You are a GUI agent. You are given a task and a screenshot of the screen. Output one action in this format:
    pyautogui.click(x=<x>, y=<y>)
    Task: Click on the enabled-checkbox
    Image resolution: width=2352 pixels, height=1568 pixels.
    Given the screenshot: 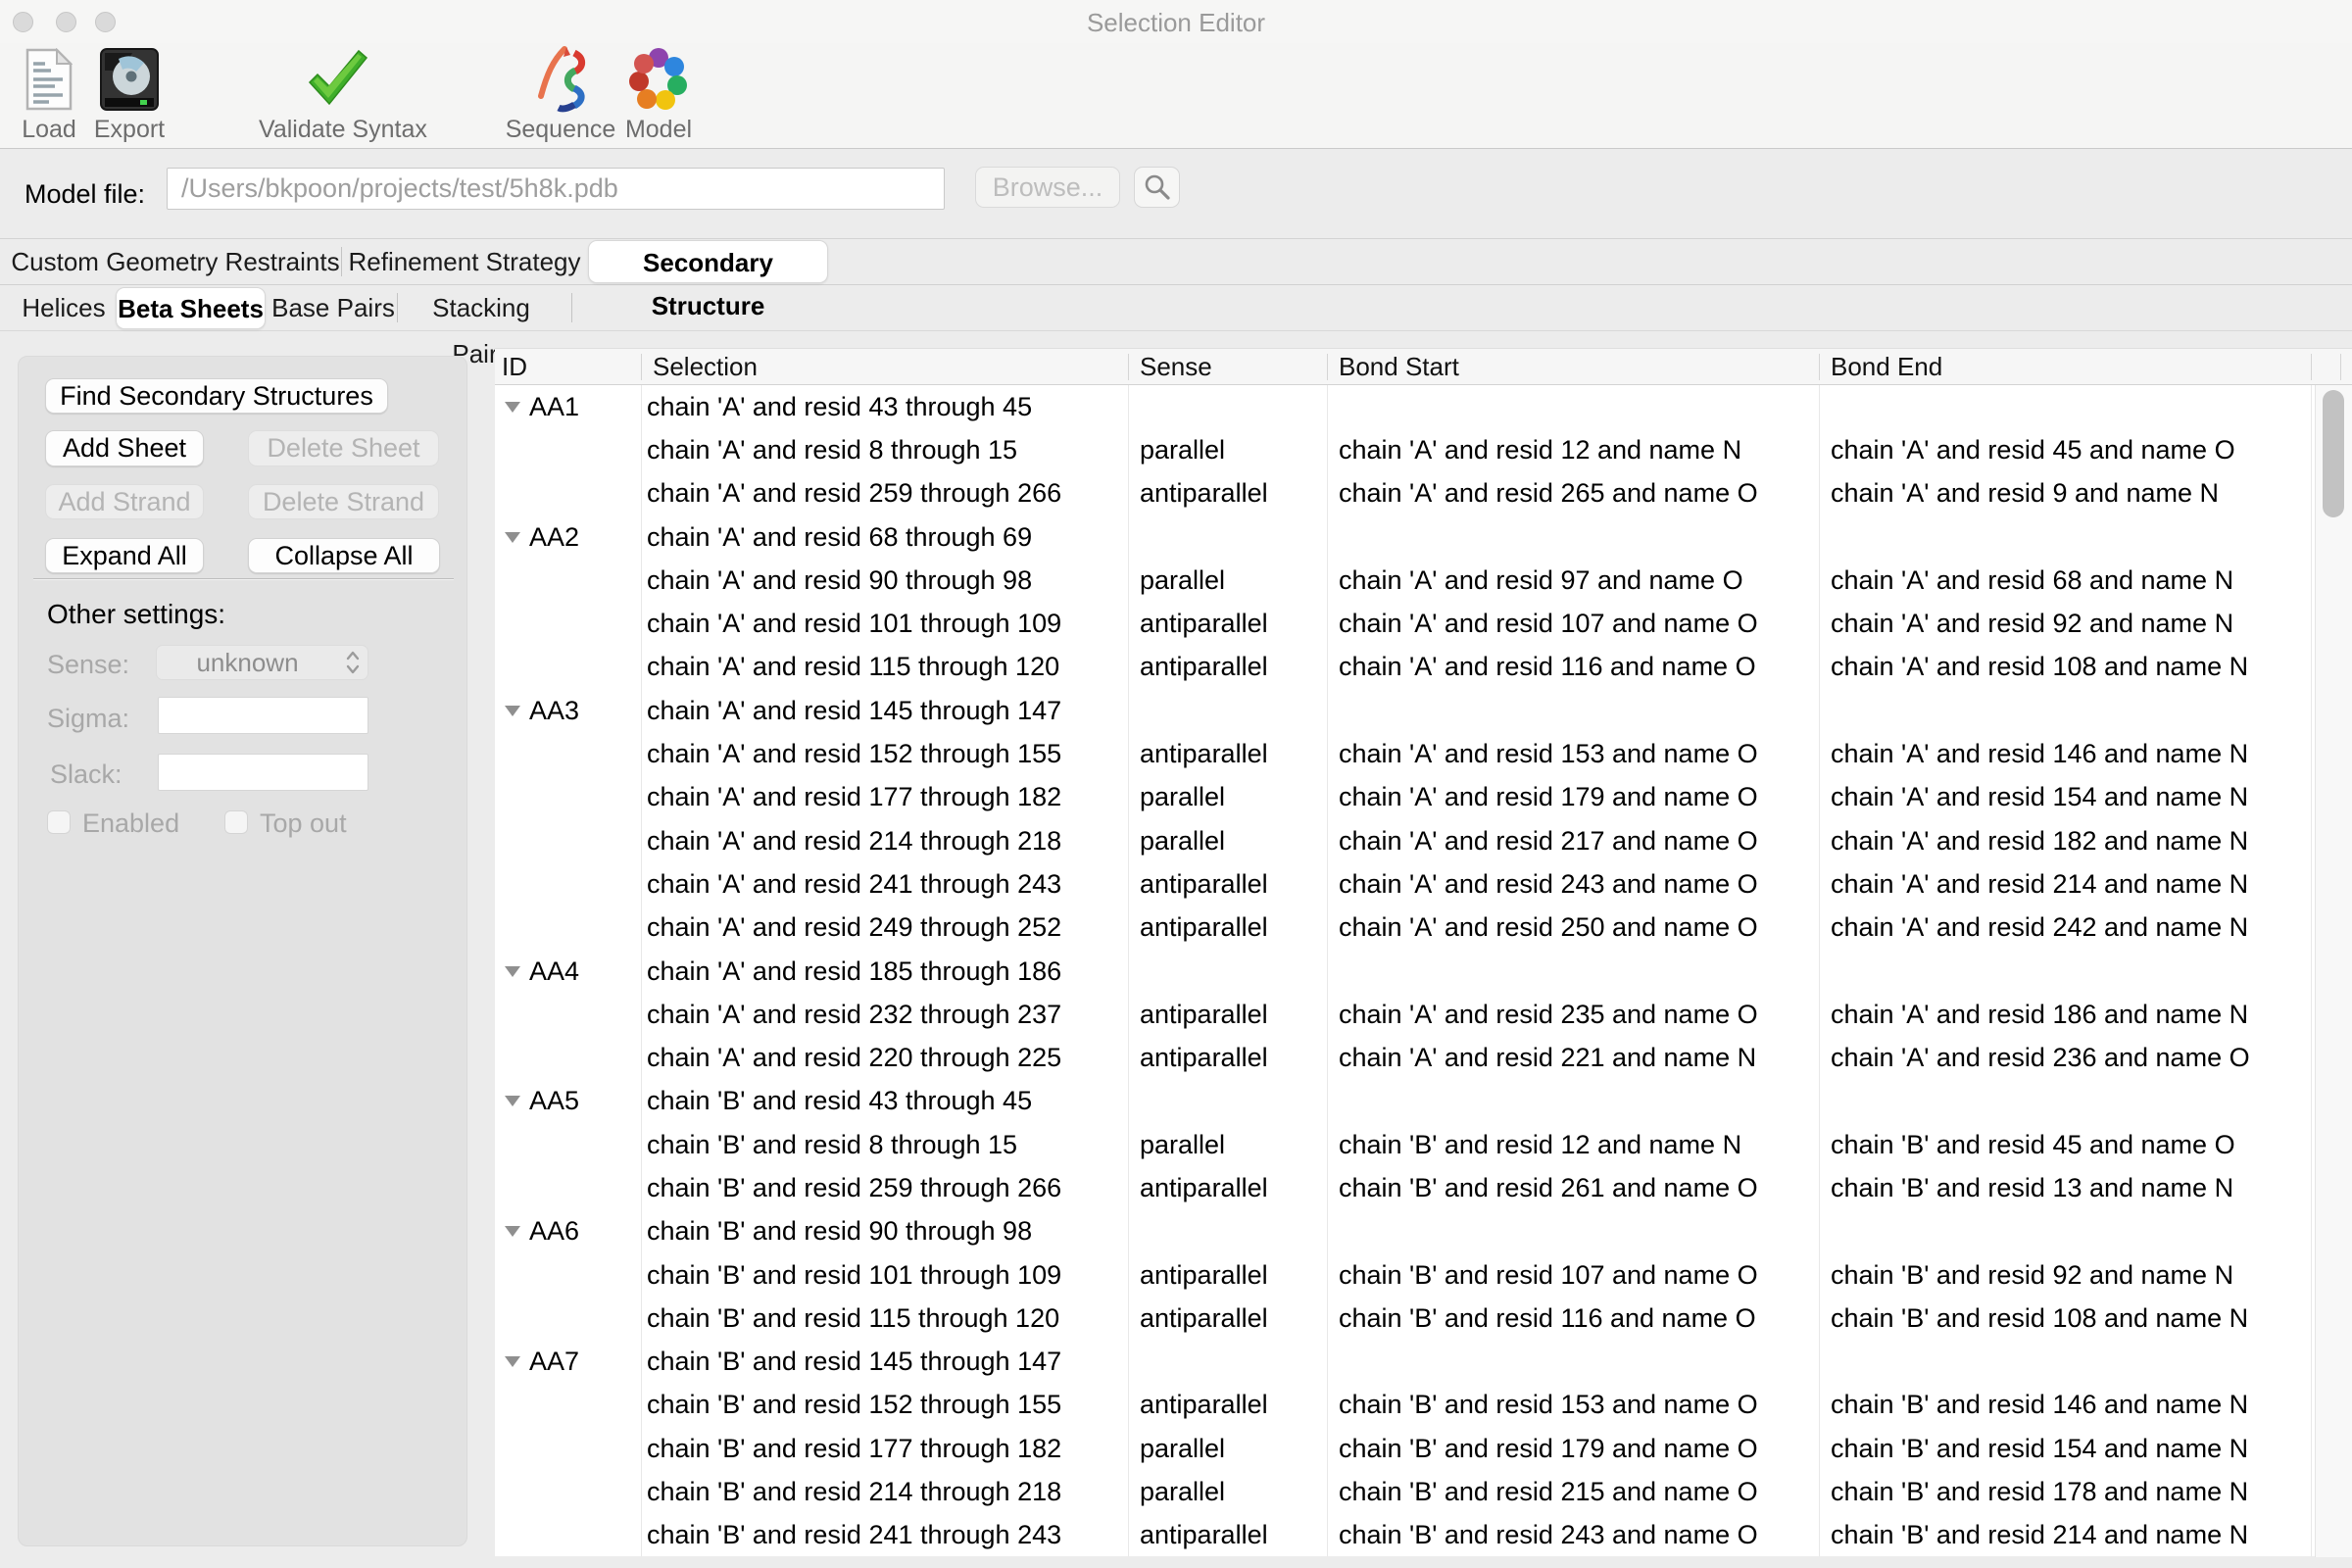 What is the action you would take?
    pyautogui.click(x=59, y=822)
    